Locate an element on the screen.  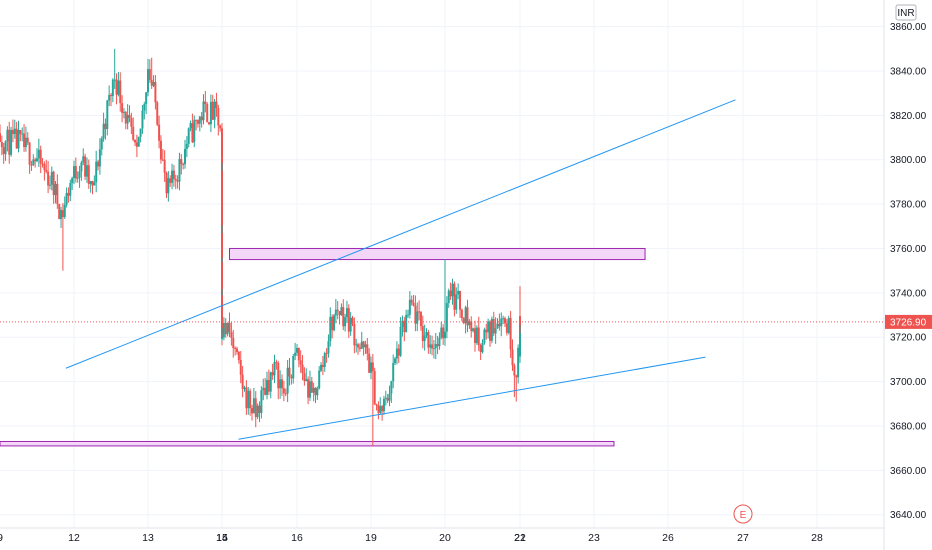
currency-badge is located at coordinates (906, 12).